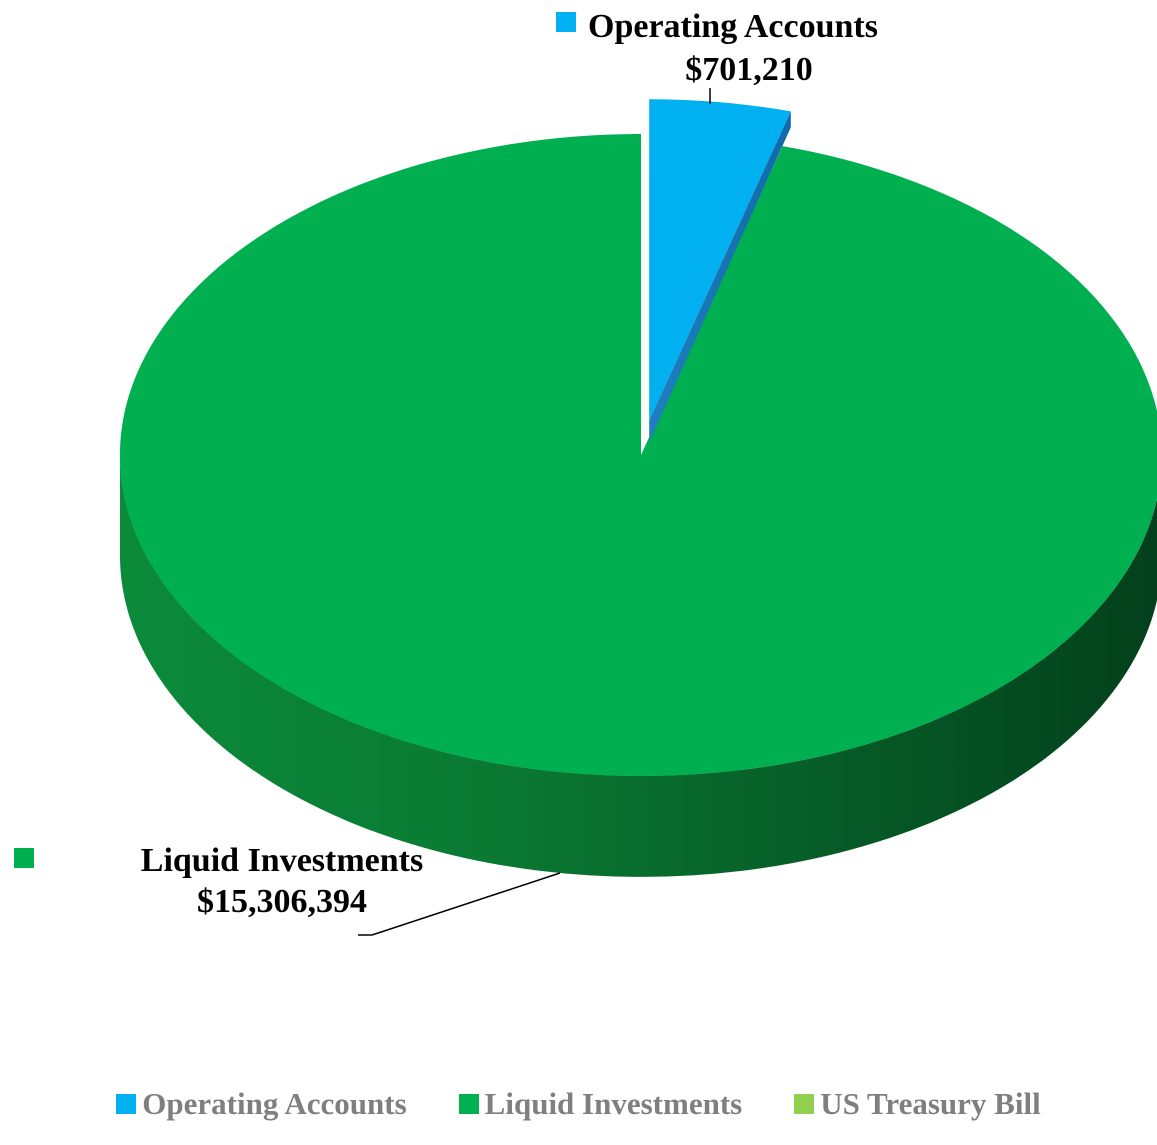 This screenshot has height=1145, width=1157. What do you see at coordinates (749, 69) in the screenshot?
I see `label-operating-accounts-value: $701,210` at bounding box center [749, 69].